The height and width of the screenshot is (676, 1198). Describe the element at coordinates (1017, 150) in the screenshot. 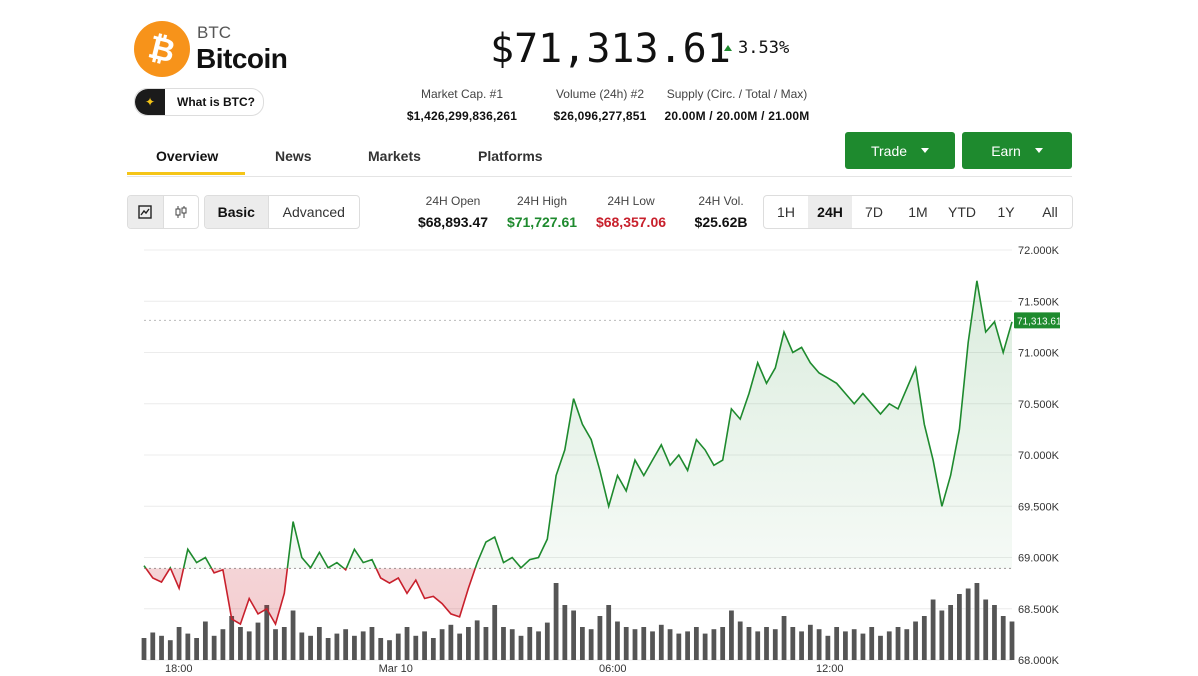

I see `earn-button: Earn` at that location.